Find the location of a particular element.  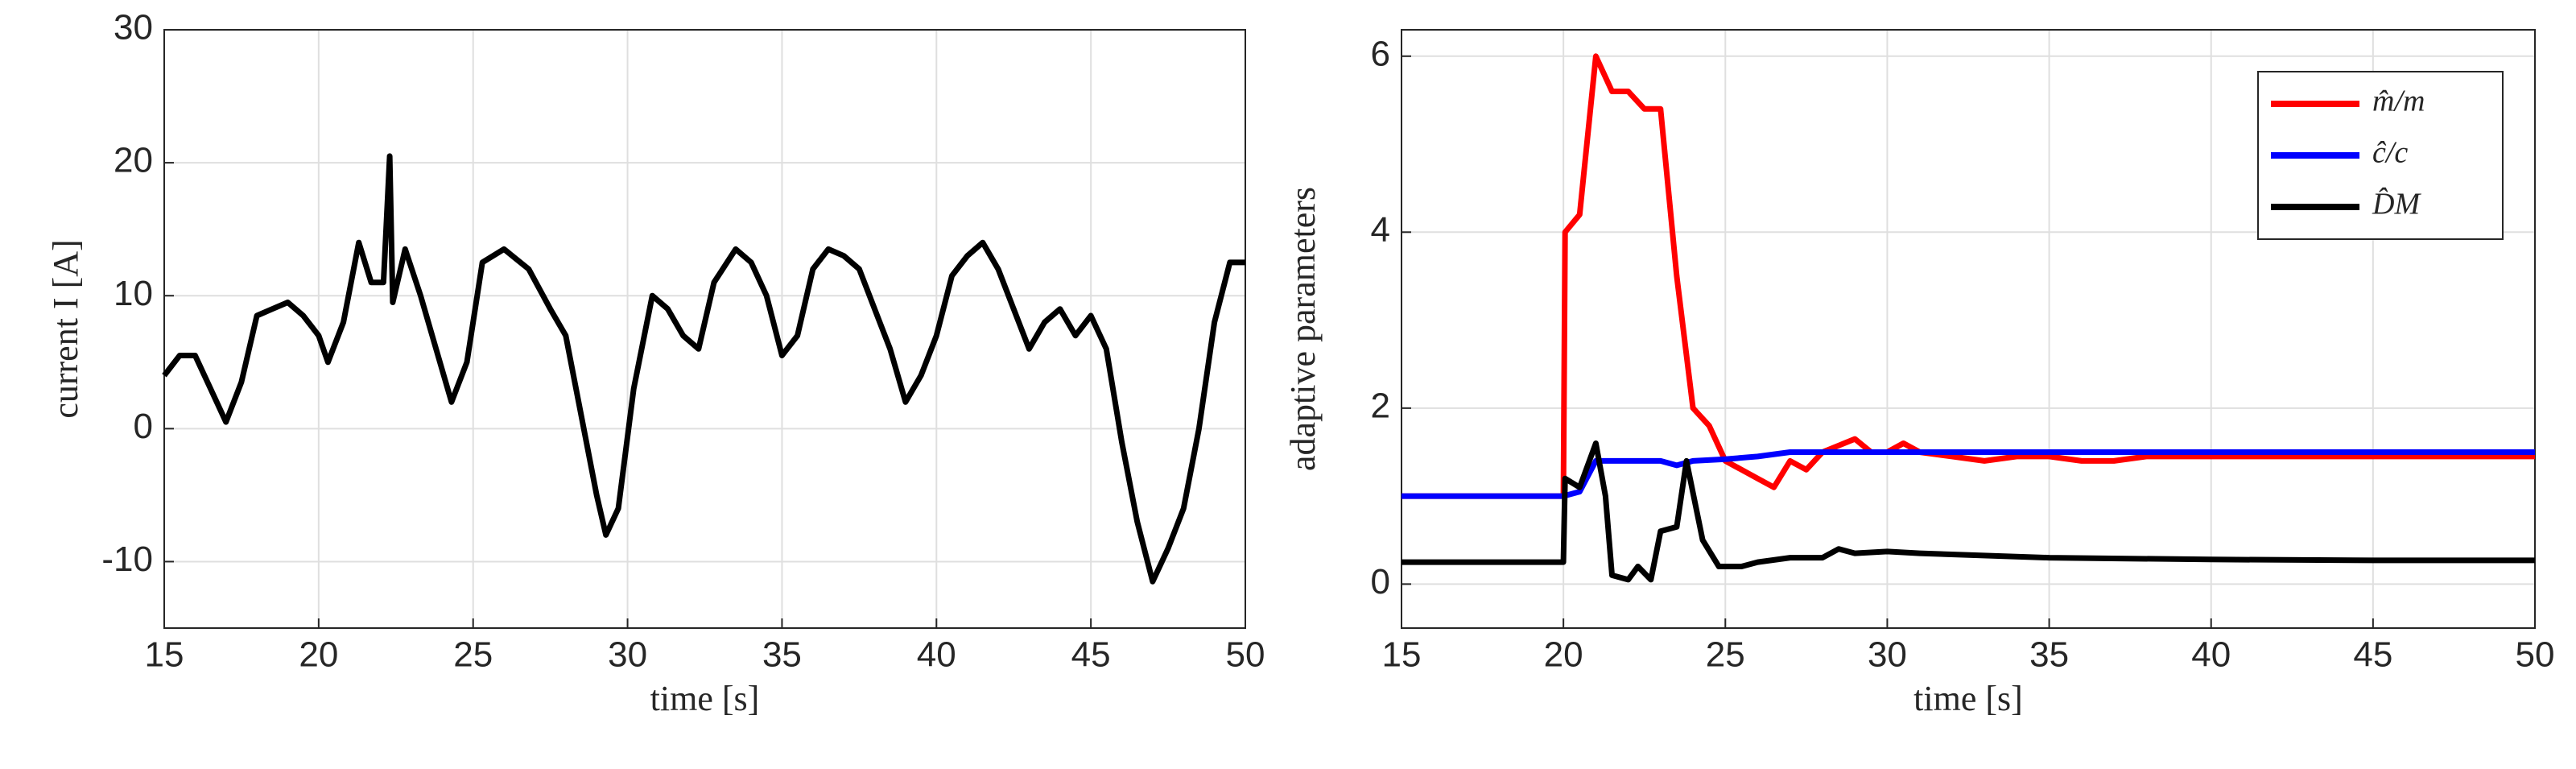

y-tick-label: 6 is located at coordinates (1380, 53).